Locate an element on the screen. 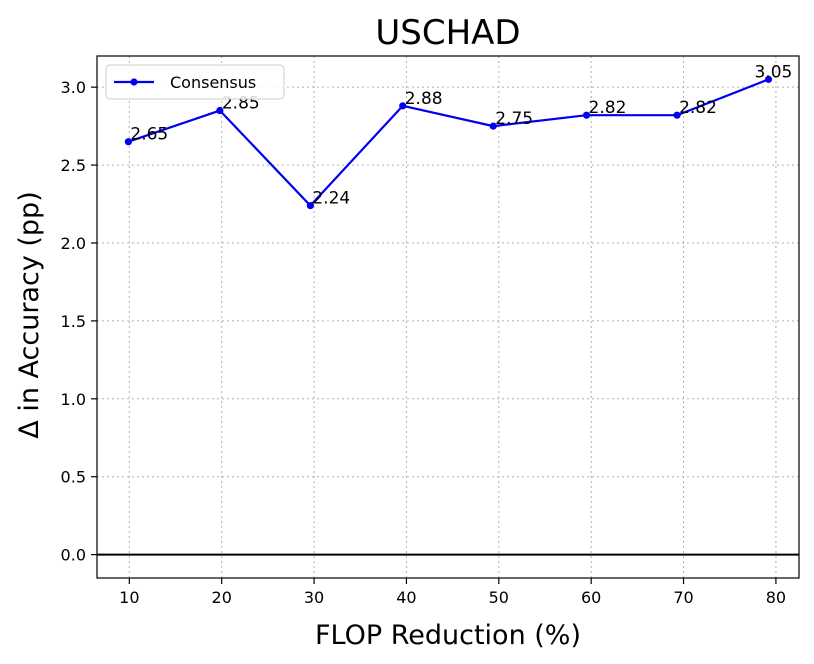 The image size is (814, 664). data-label: 2.65 is located at coordinates (149, 135).